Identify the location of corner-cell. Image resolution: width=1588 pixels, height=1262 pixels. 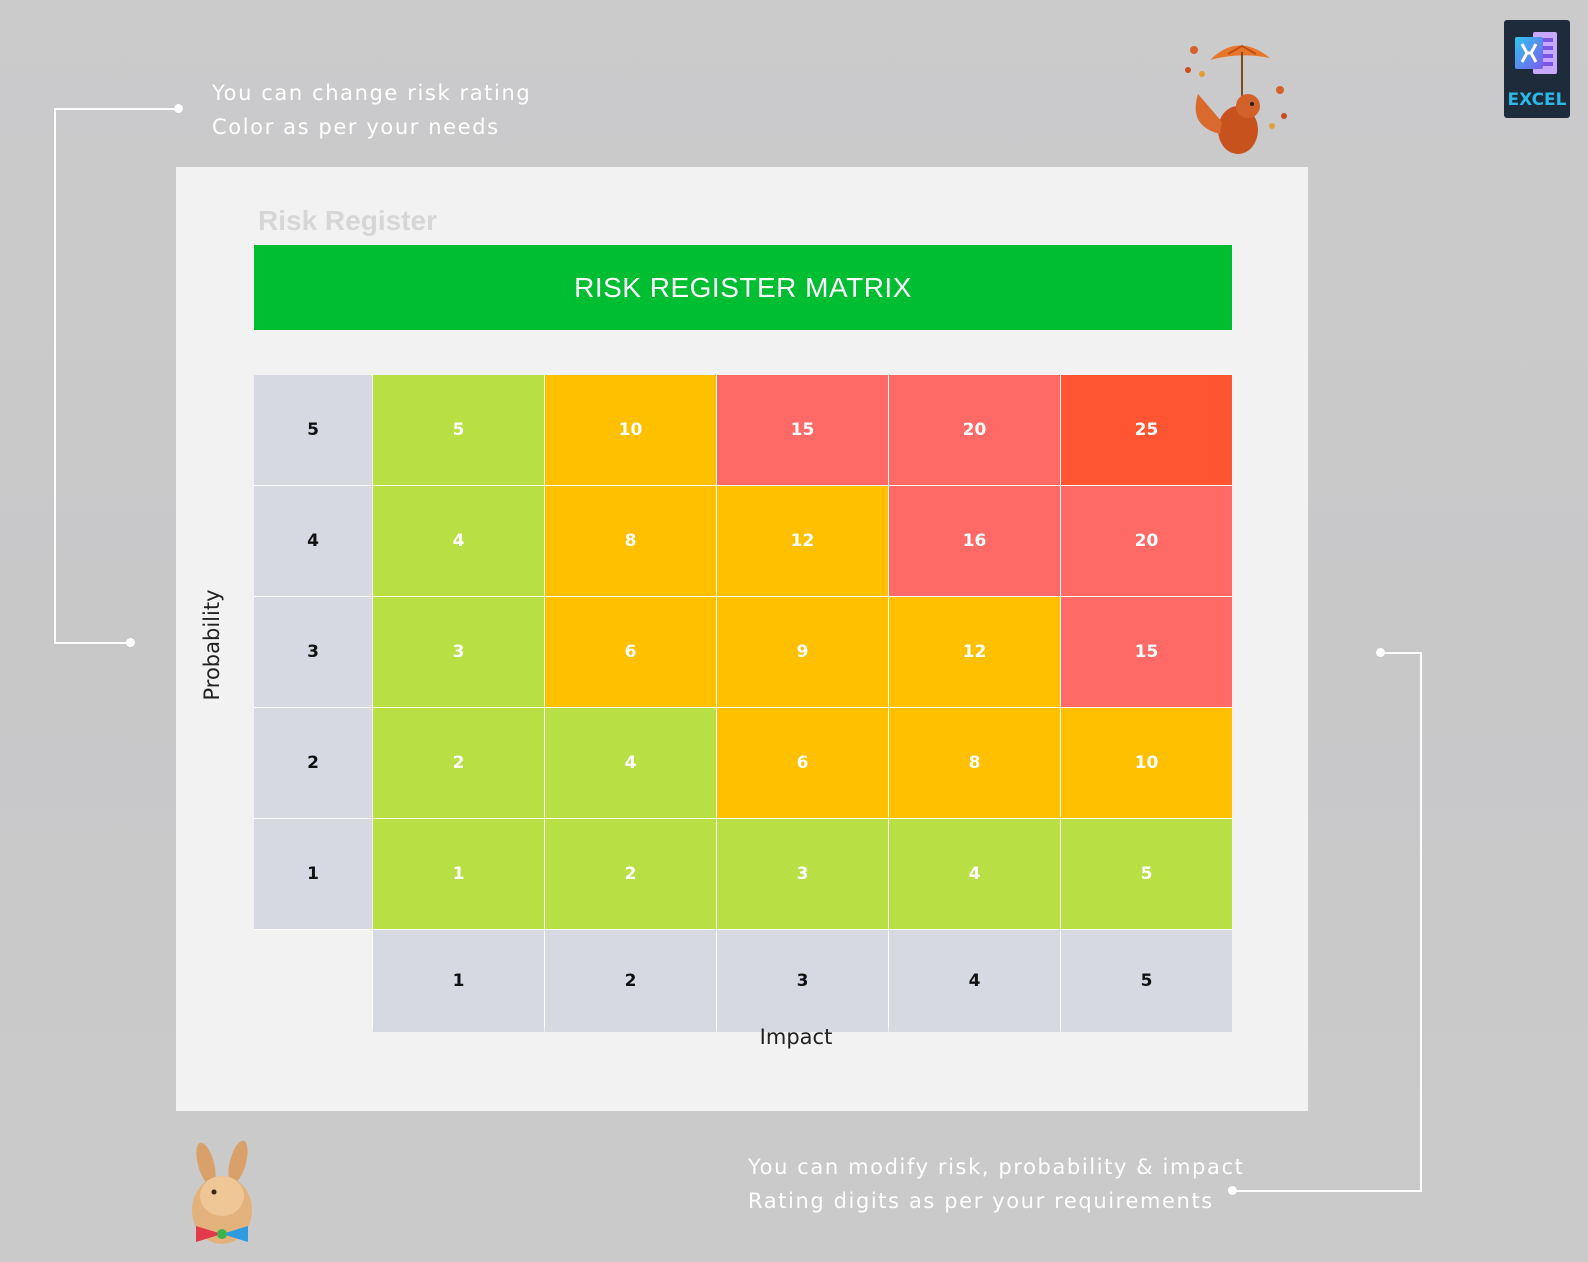
(313, 981).